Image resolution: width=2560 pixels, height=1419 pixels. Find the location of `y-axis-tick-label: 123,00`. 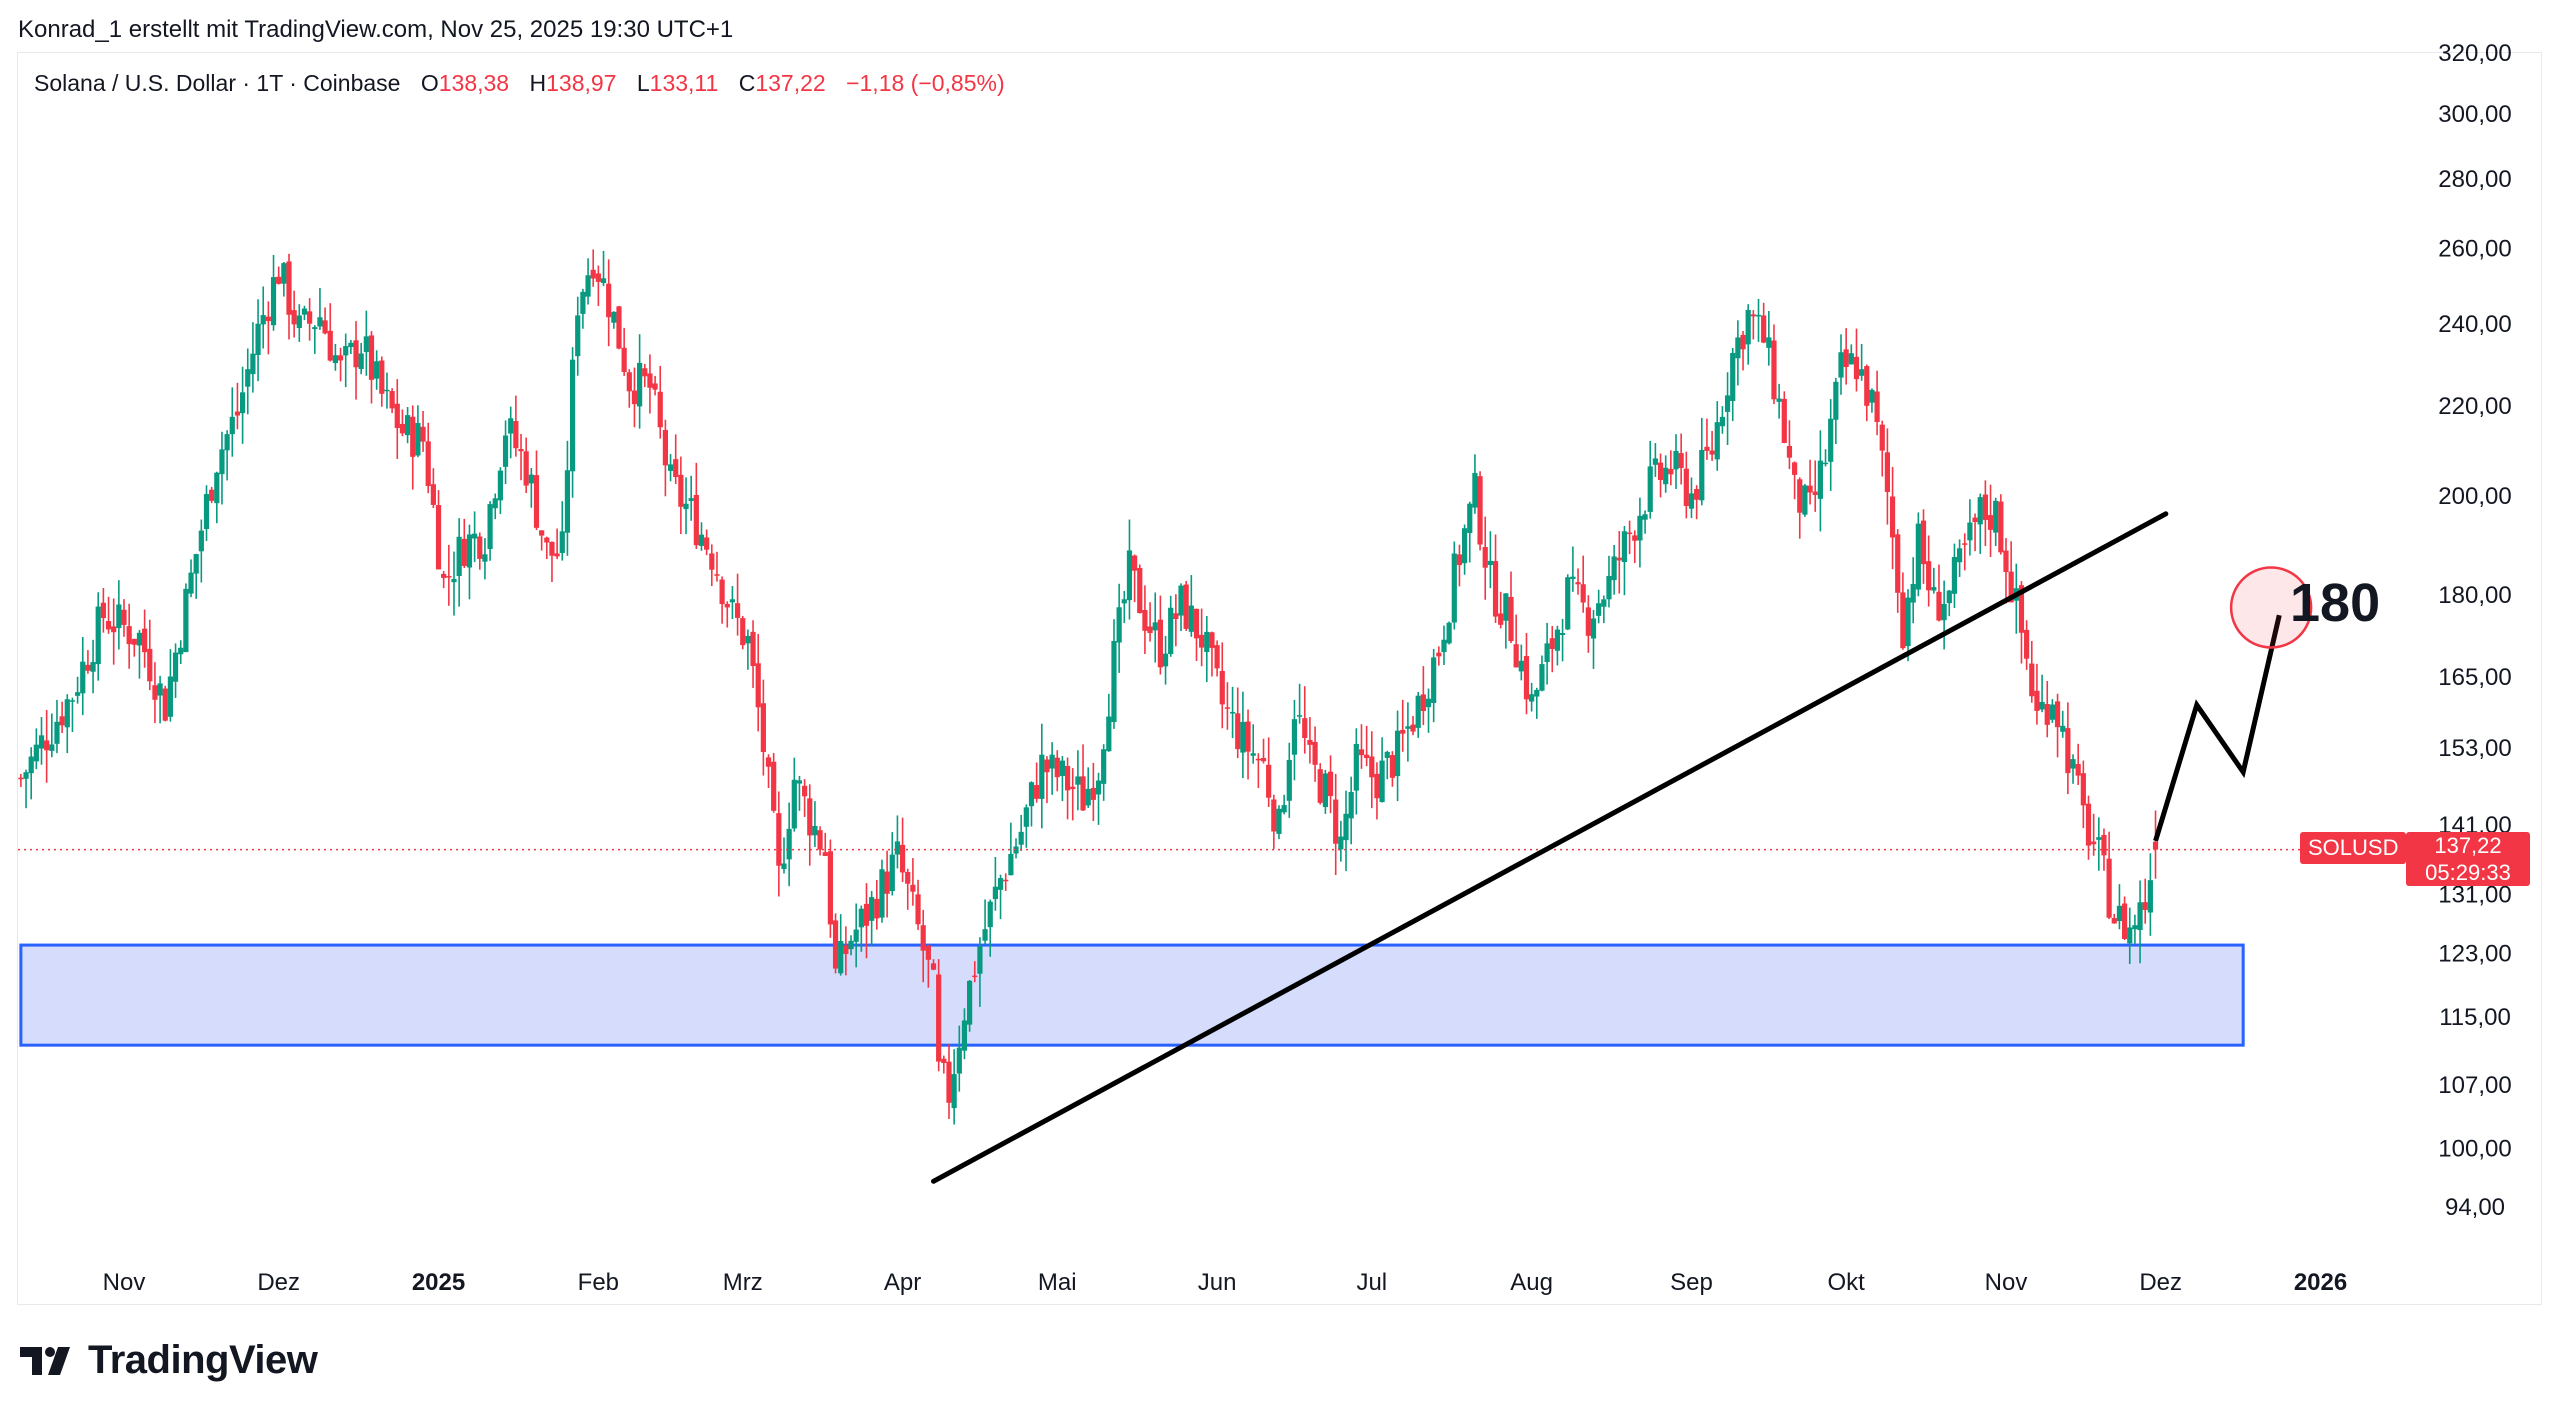

y-axis-tick-label: 123,00 is located at coordinates (2474, 954).